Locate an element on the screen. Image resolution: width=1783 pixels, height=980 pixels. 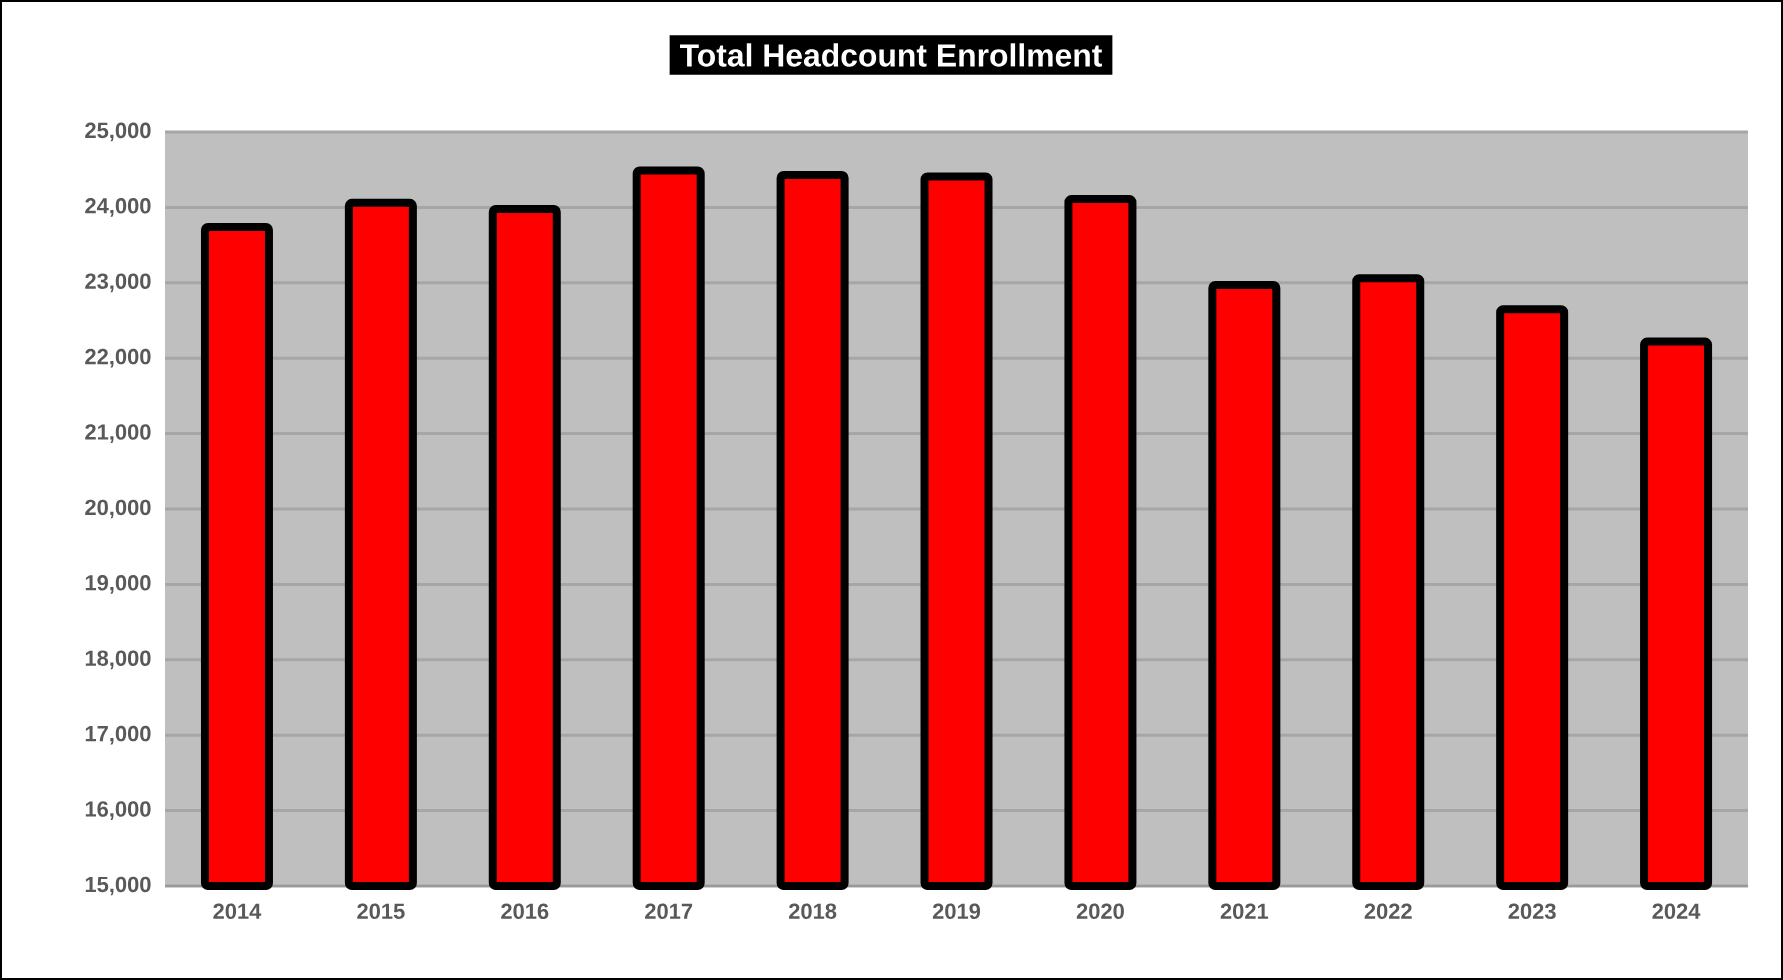
y-tick-label: 17,000 is located at coordinates (118, 735).